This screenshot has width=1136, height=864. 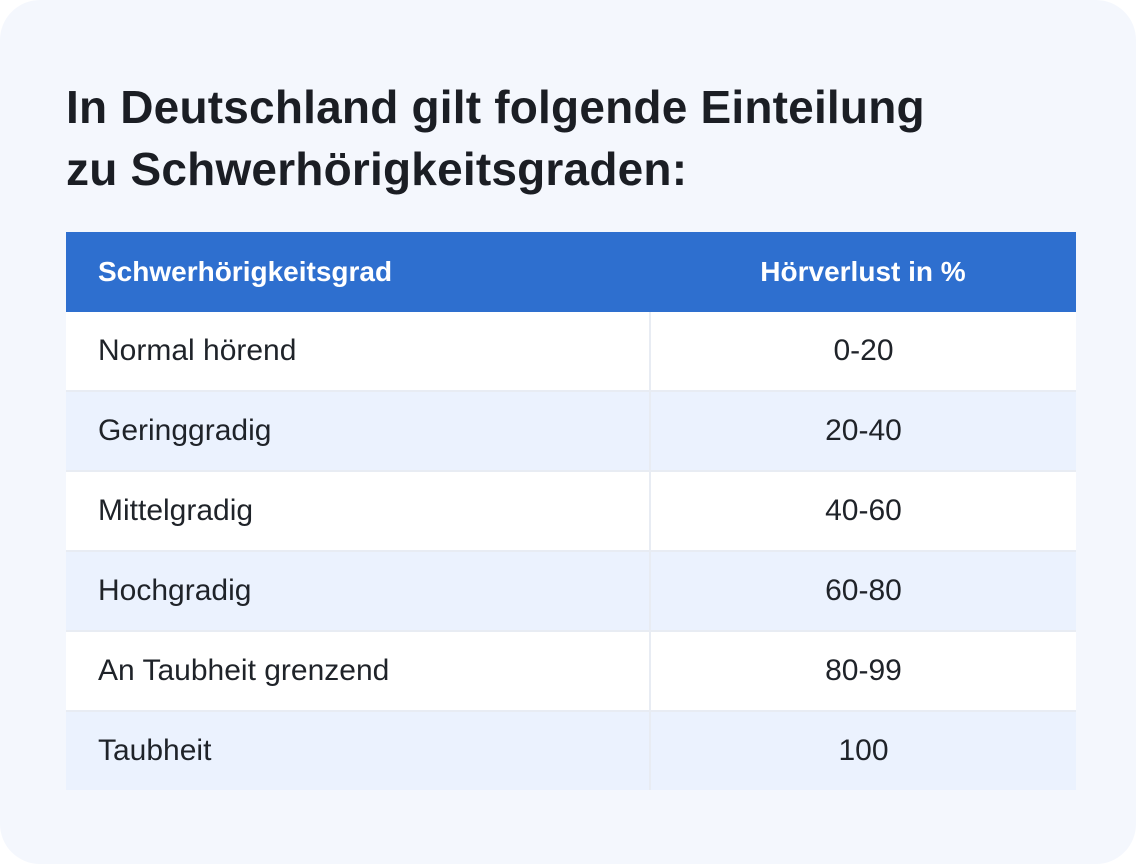 I want to click on grade-cell: An Taubheit grenzend, so click(x=358, y=671).